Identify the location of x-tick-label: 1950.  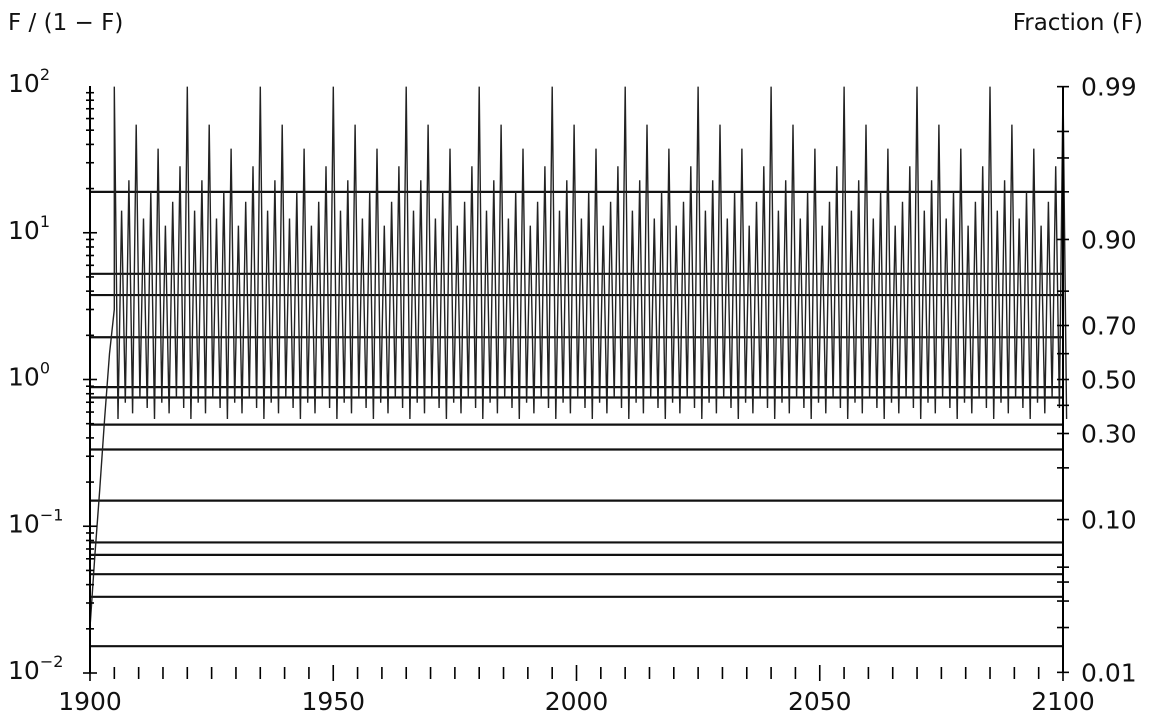
(333, 701).